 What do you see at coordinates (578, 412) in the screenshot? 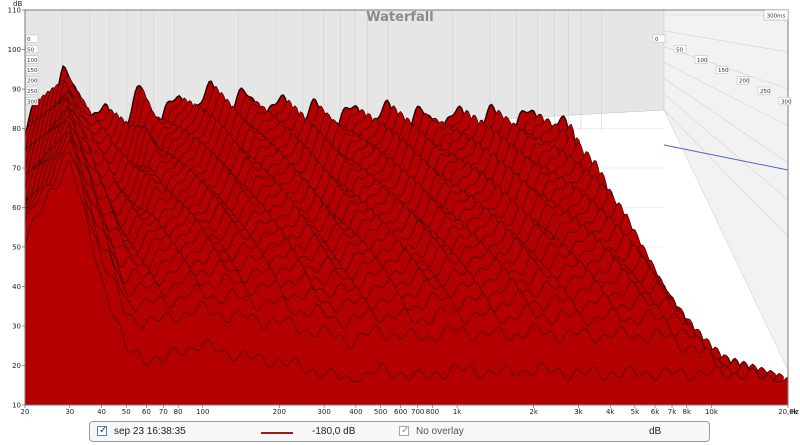
I see `x-tick-label: 3k` at bounding box center [578, 412].